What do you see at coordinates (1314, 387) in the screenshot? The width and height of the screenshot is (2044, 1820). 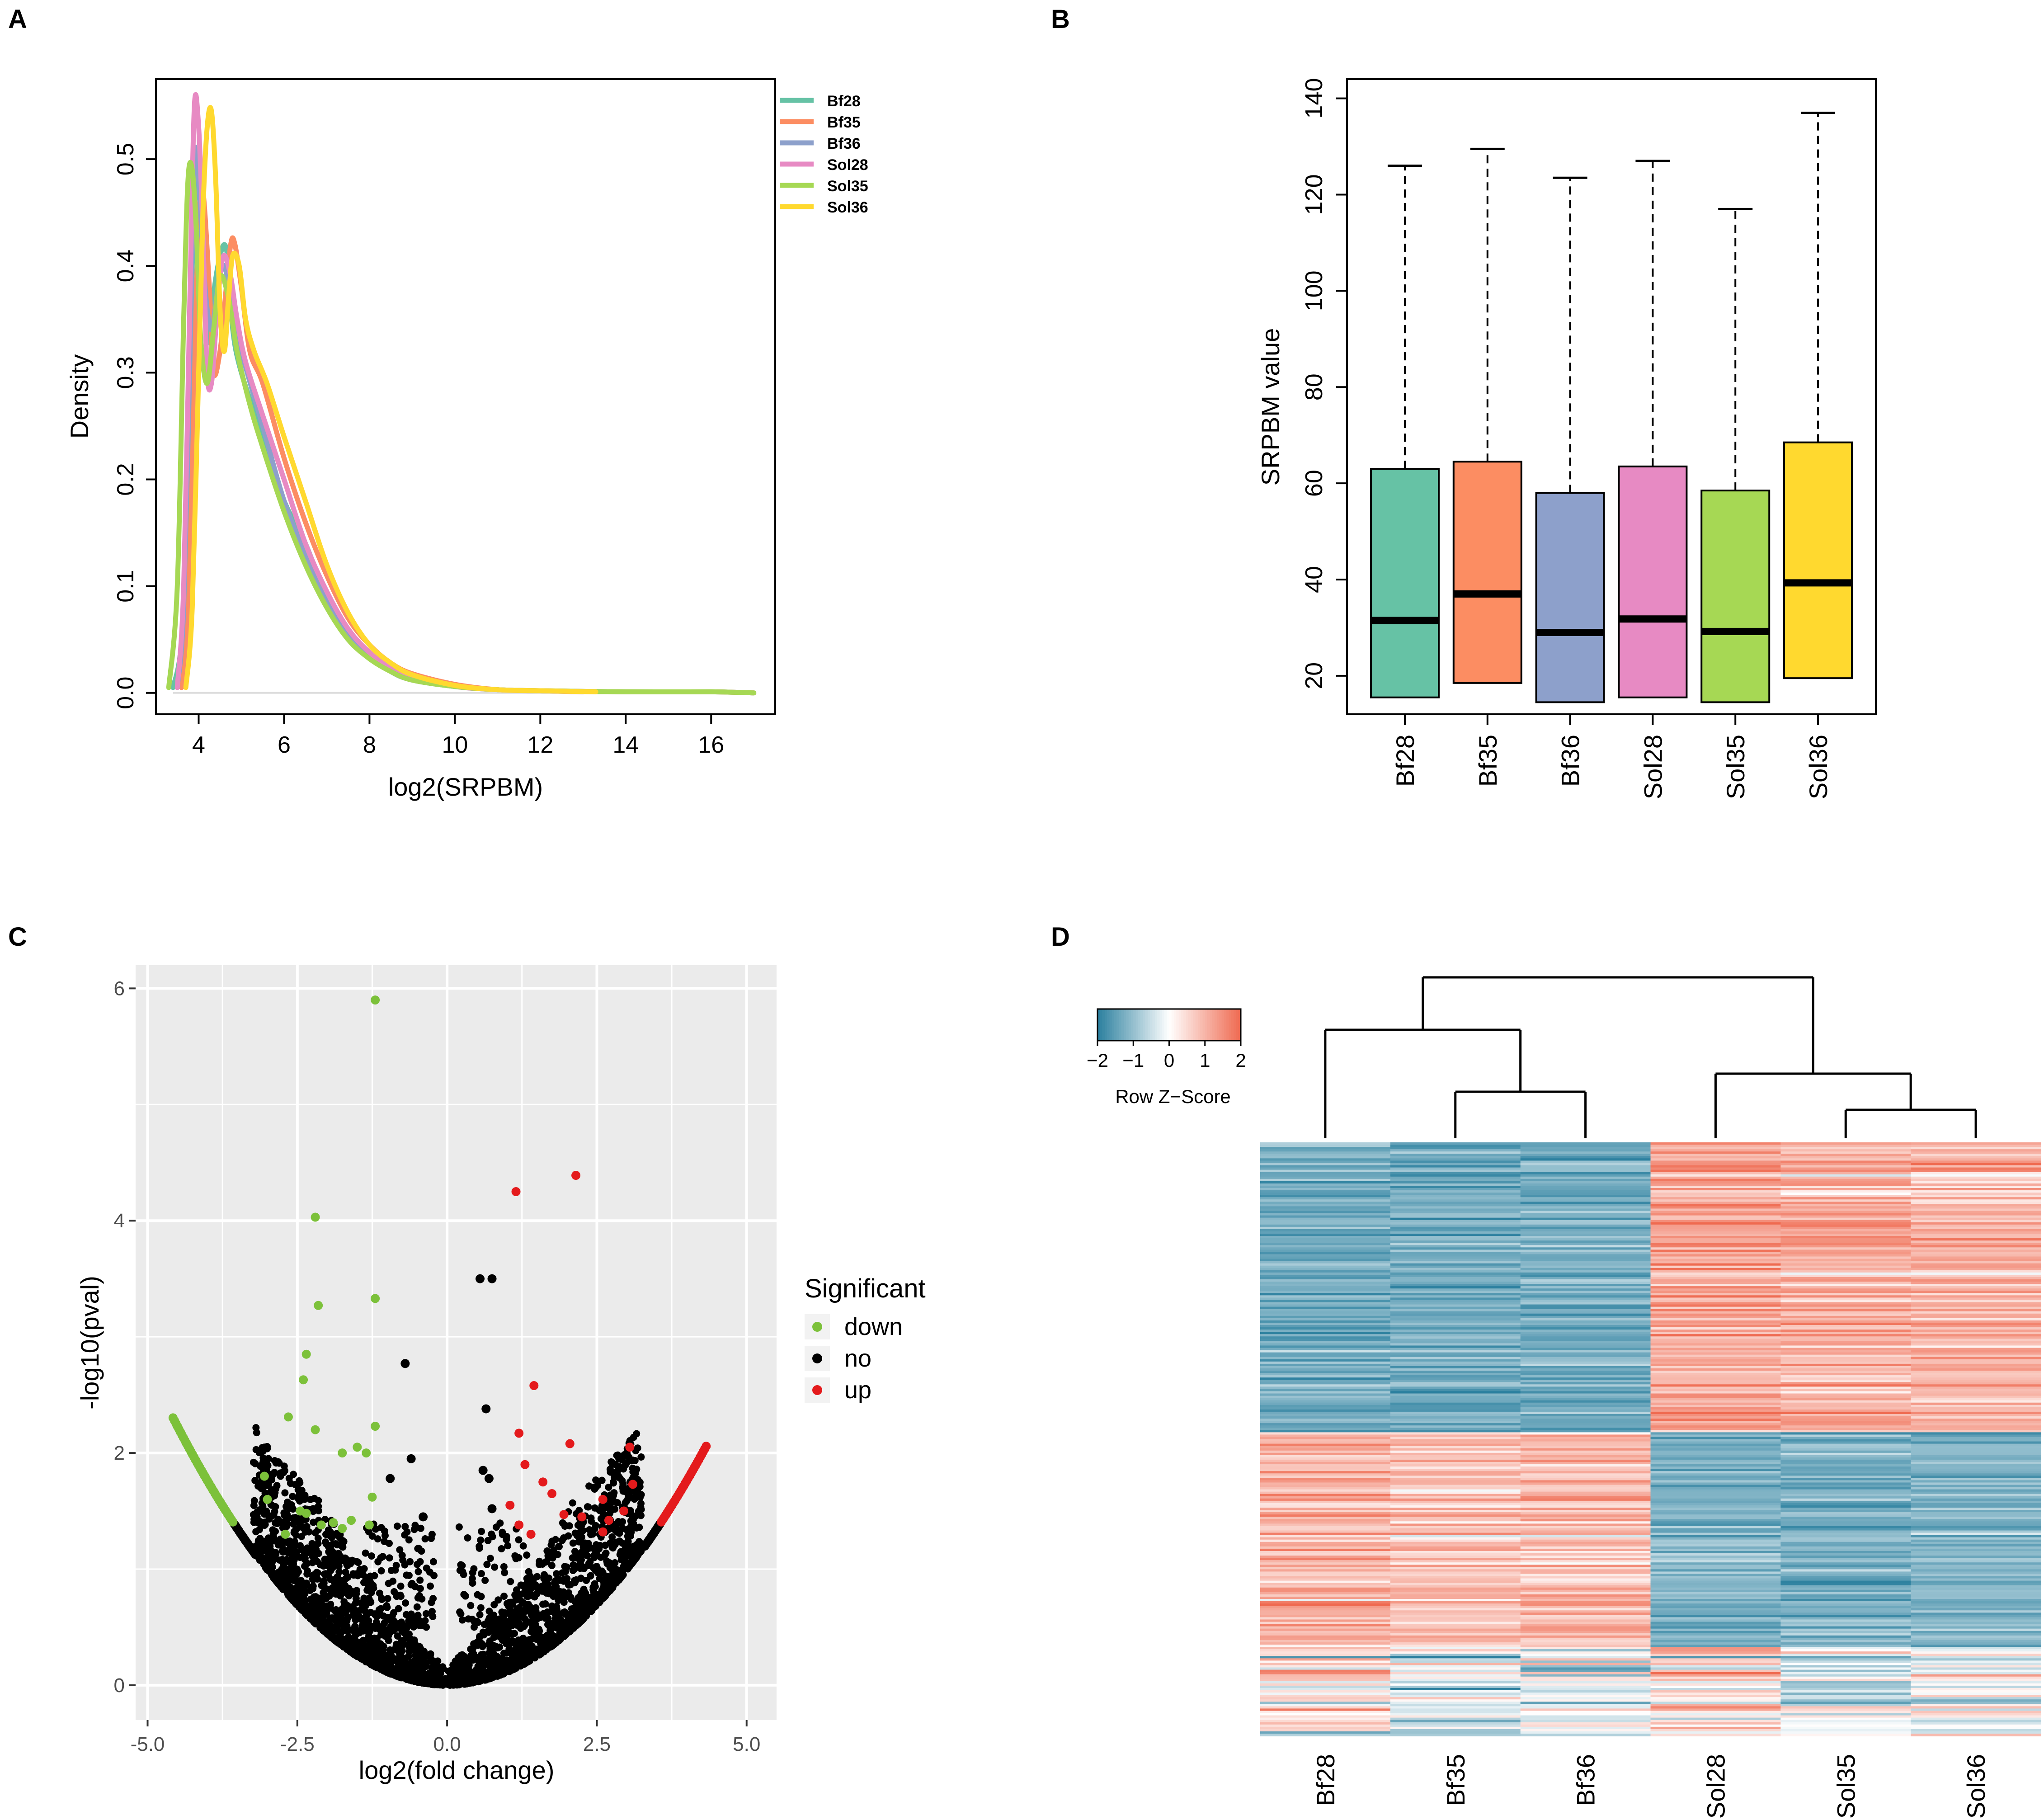 I see `boxplot-y-tick-label: 80` at bounding box center [1314, 387].